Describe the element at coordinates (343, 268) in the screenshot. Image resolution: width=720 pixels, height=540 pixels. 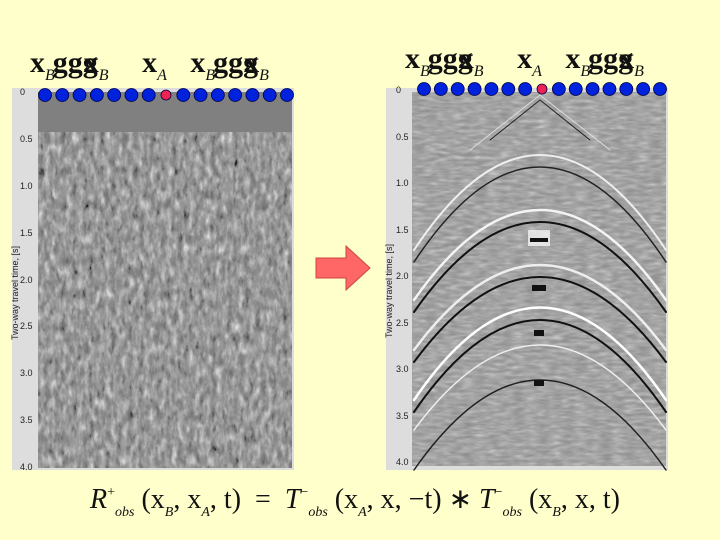
I see `arrow-icon` at that location.